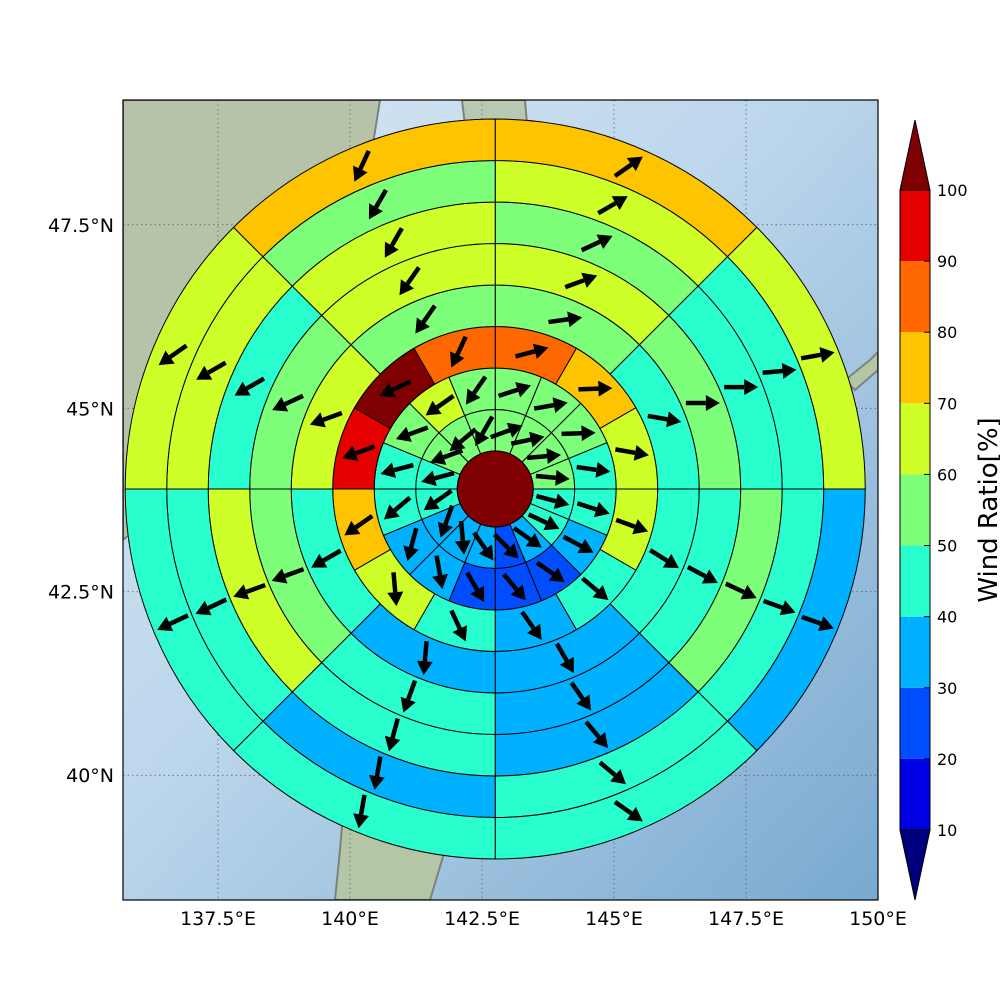 The width and height of the screenshot is (1000, 1004). Describe the element at coordinates (915, 155) in the screenshot. I see `colorbar-extend-max` at that location.